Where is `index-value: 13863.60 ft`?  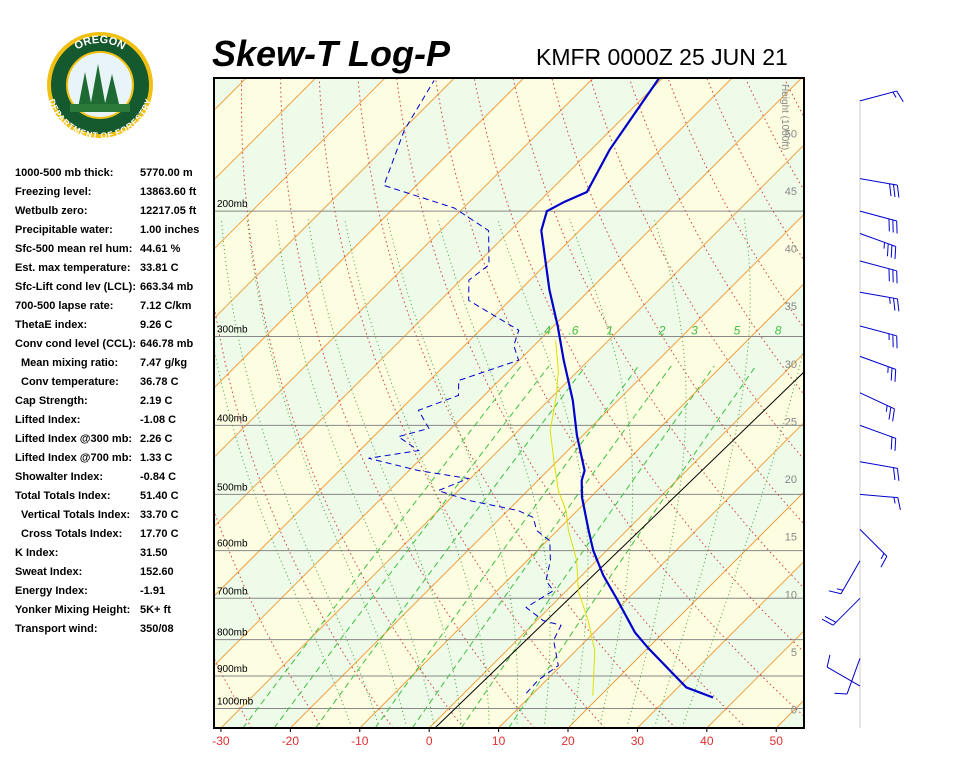
index-value: 13863.60 ft is located at coordinates (168, 192).